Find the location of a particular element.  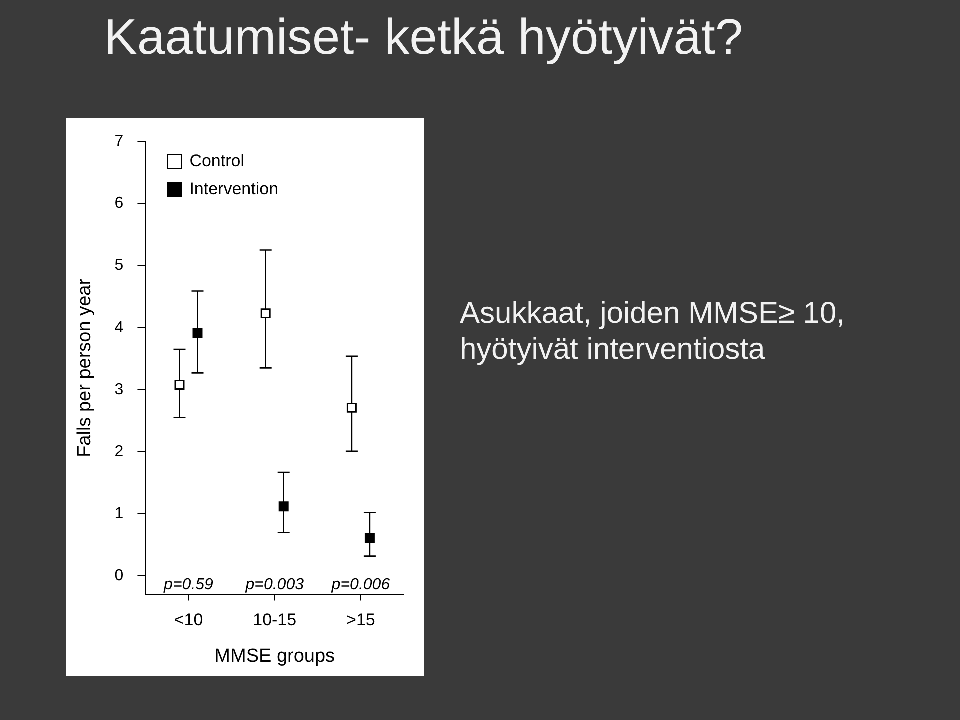

x-tick-label: >15 is located at coordinates (361, 620).